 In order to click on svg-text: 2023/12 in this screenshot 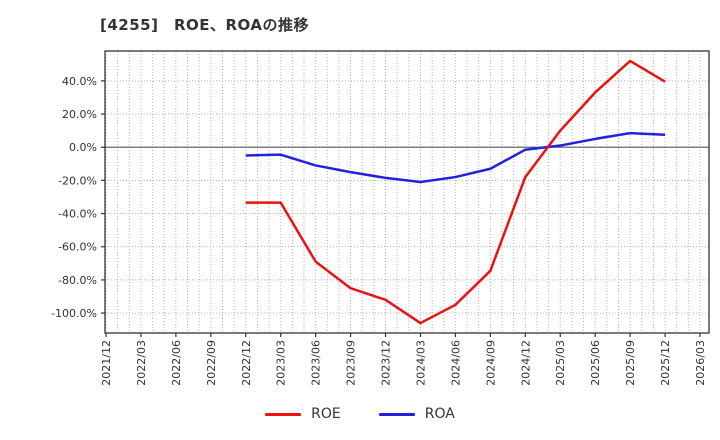, I will do `click(386, 363)`.